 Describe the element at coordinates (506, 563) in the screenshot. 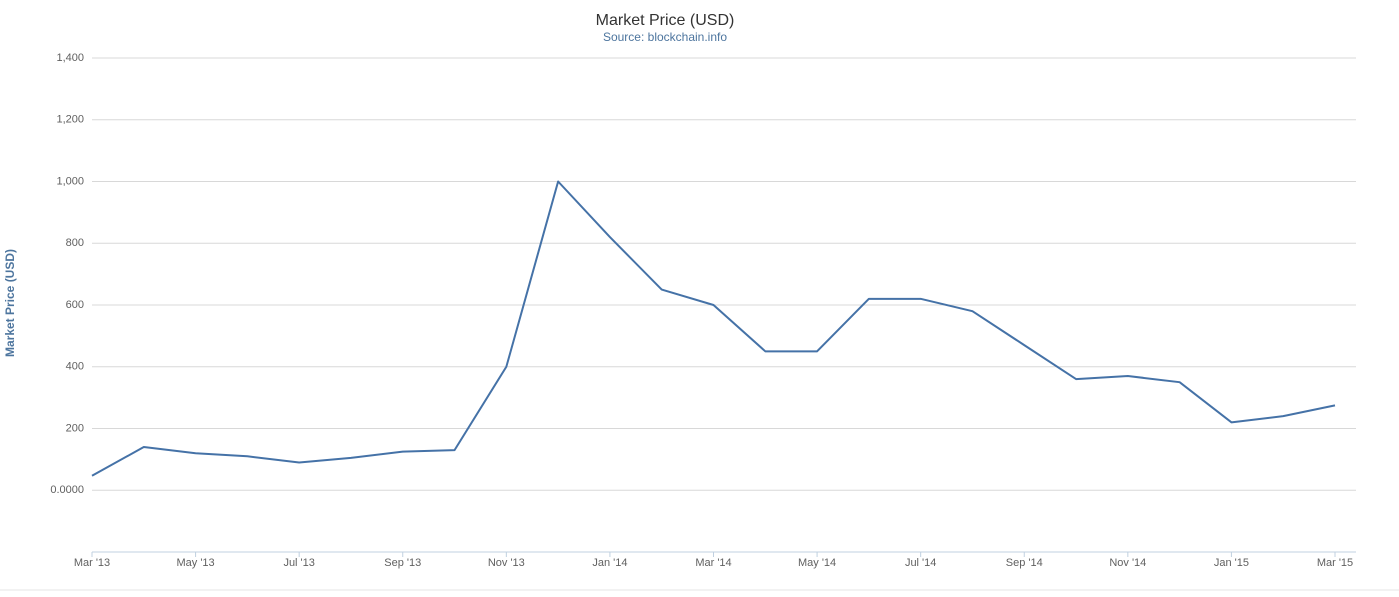

I see `x-tick-label: Nov '13` at that location.